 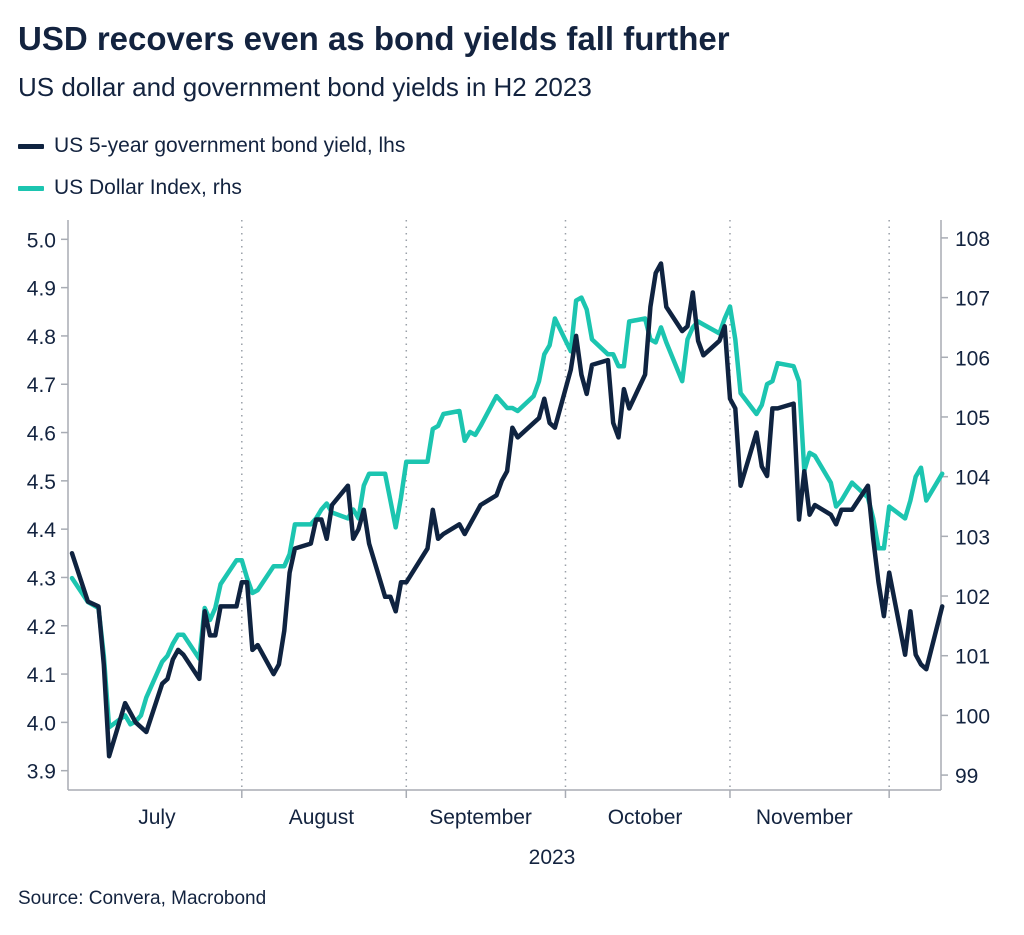 I want to click on legend-label-dxy: US Dollar Index, rhs, so click(x=148, y=187).